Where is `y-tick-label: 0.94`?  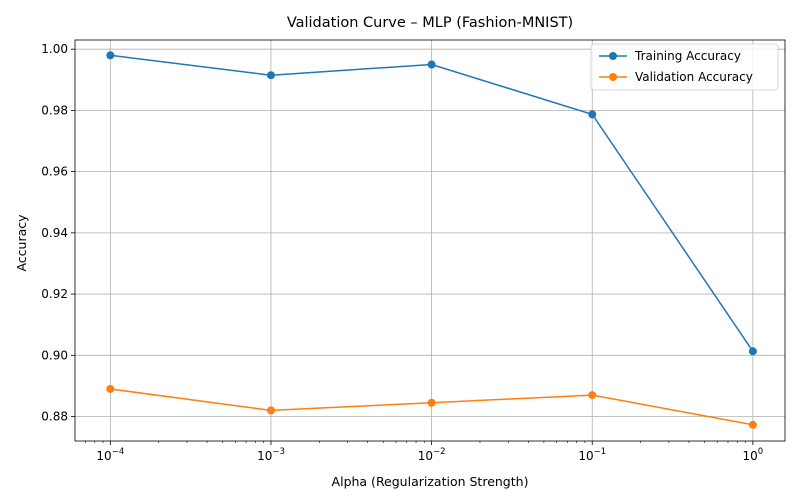 y-tick-label: 0.94 is located at coordinates (54, 233).